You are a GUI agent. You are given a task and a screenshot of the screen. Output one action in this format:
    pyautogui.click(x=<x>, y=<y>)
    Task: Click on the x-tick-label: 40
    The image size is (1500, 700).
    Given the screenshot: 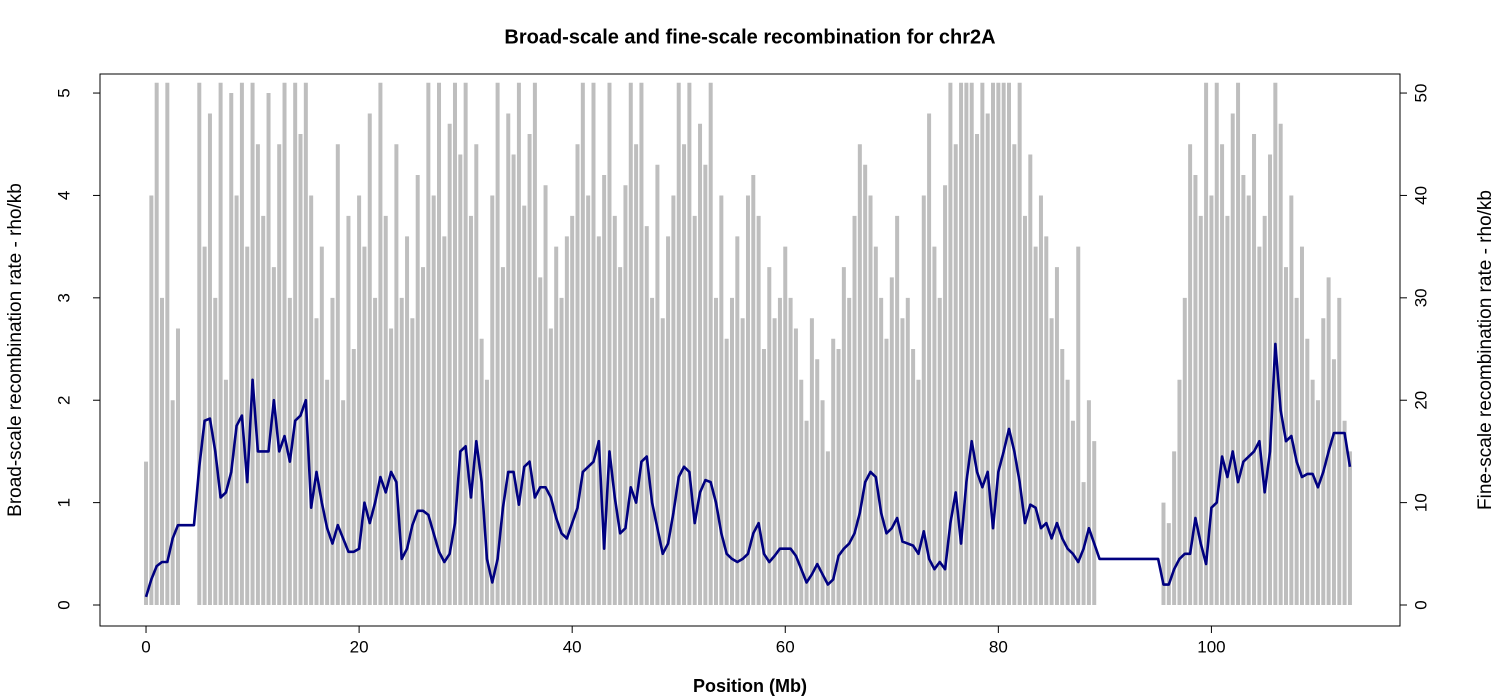 What is the action you would take?
    pyautogui.click(x=572, y=646)
    